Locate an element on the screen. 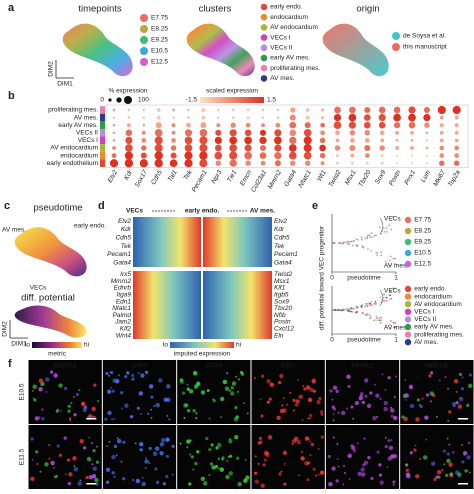 The height and width of the screenshot is (494, 474). legend-tick: 100 is located at coordinates (143, 100).